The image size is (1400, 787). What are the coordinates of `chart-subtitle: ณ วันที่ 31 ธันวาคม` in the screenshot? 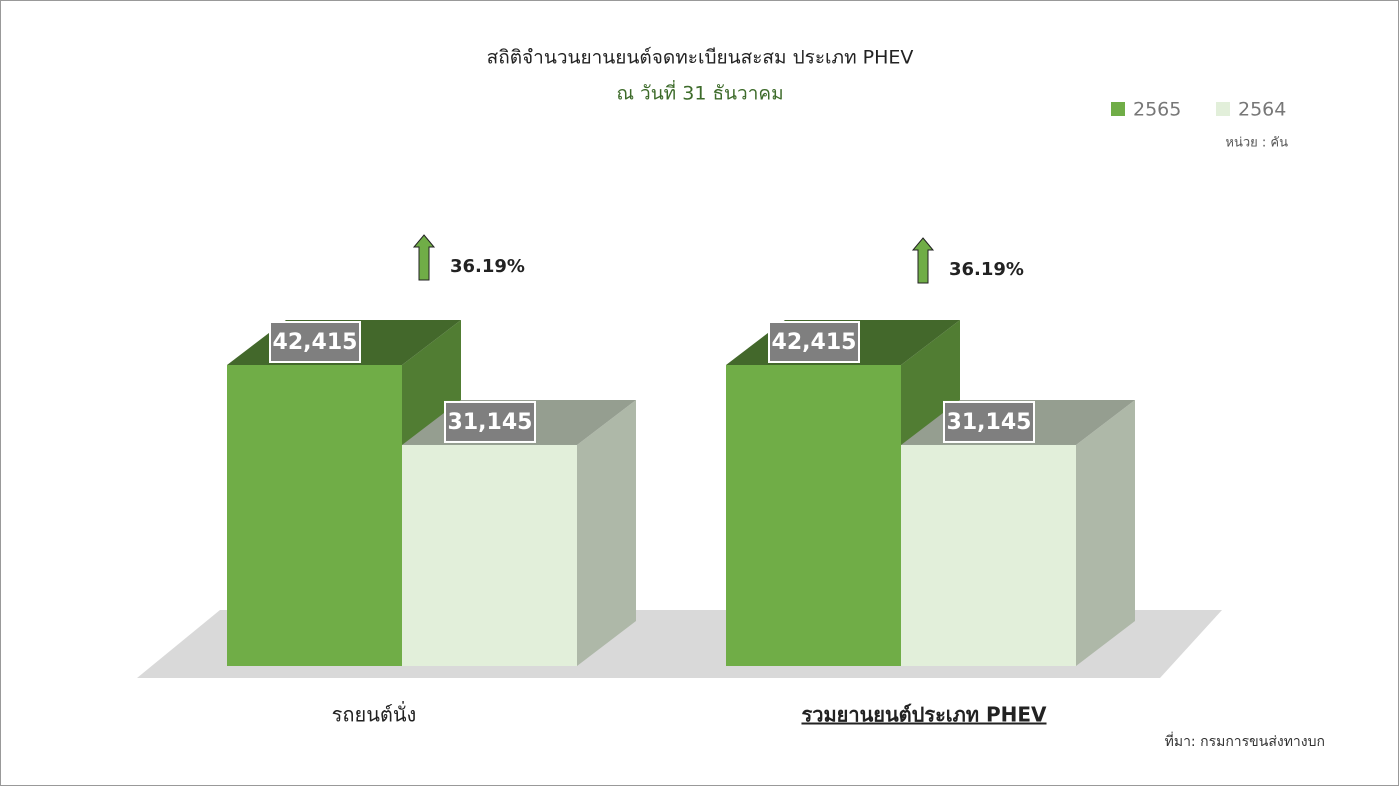 It's located at (699, 92).